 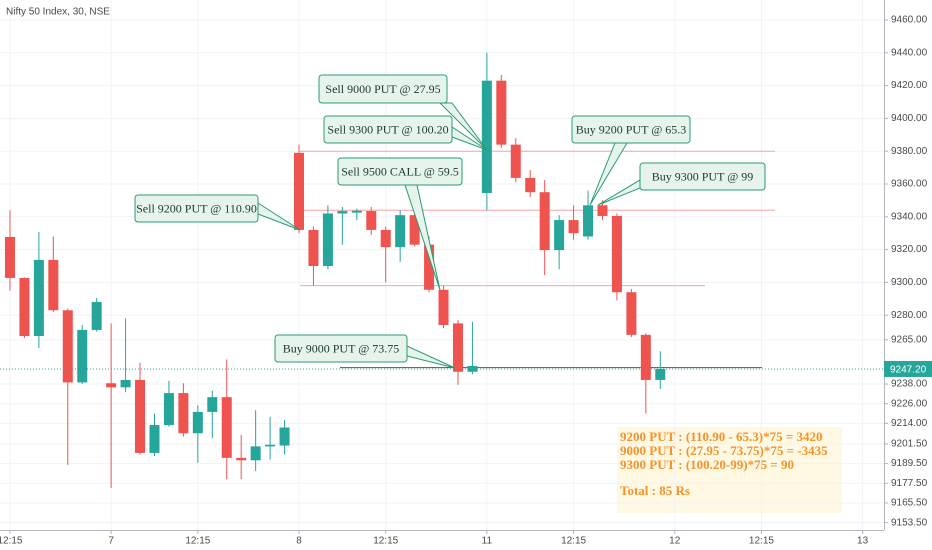 I want to click on y-tick-label: 9238.00, so click(x=909, y=384).